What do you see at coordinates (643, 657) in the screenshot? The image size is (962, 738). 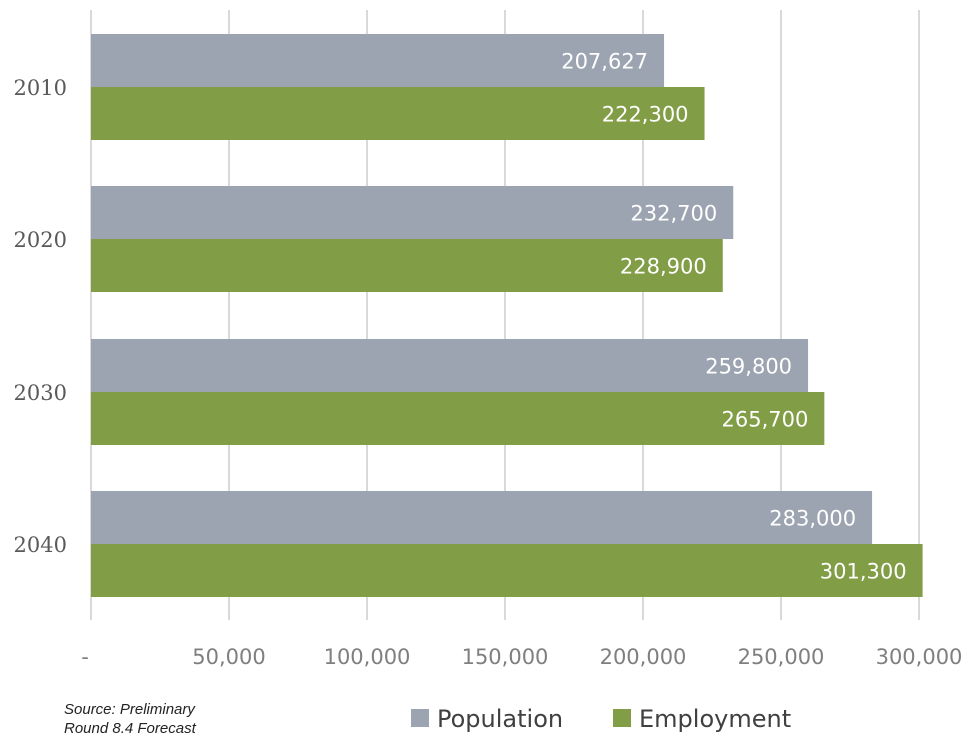 I see `x-tick-label-4: 200,000` at bounding box center [643, 657].